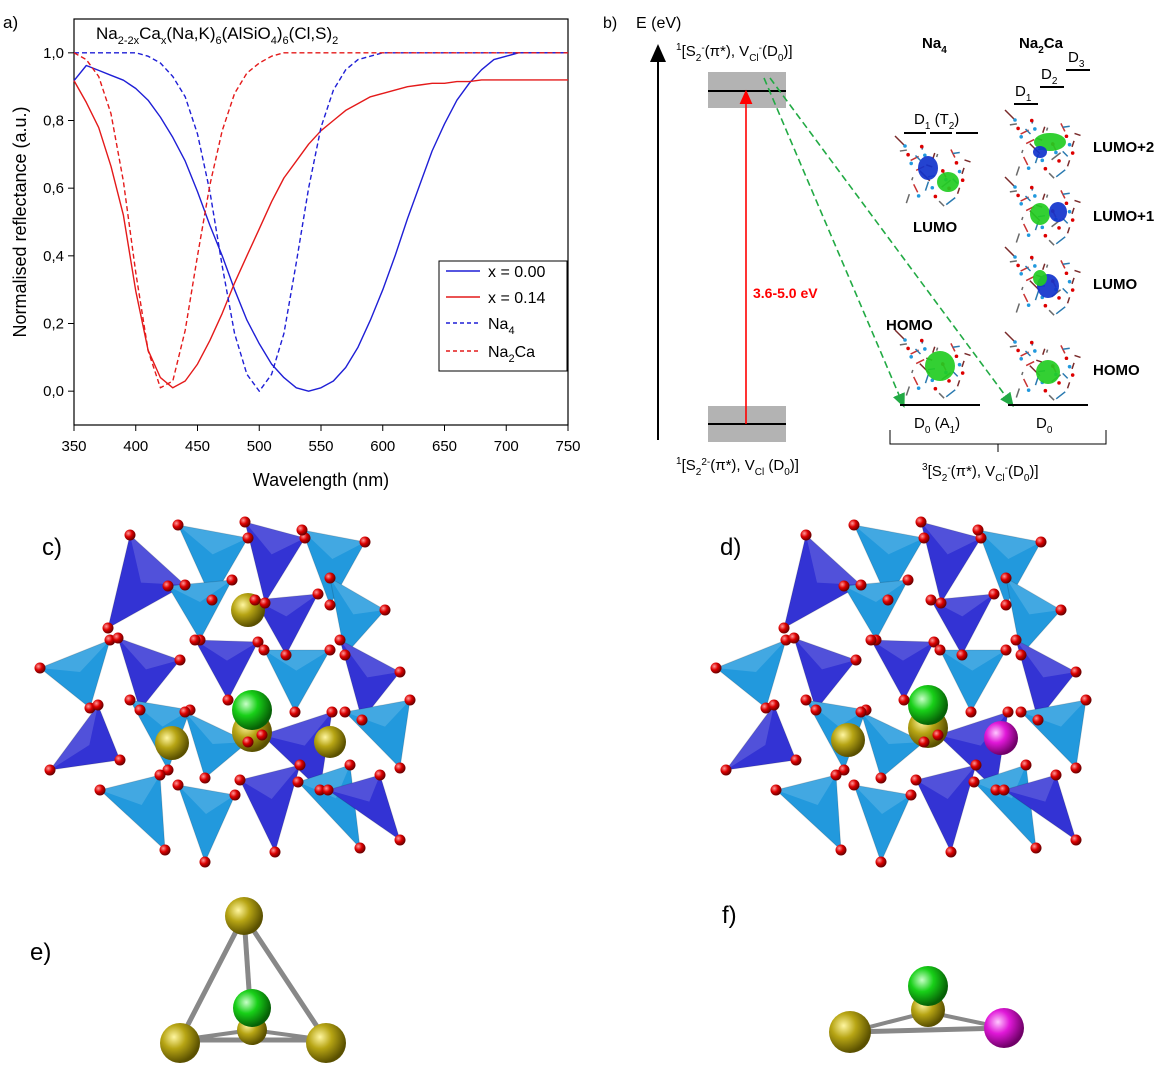 This screenshot has width=1169, height=1066. Describe the element at coordinates (516, 272) in the screenshot. I see `legend-label-x000: x = 0.00` at that location.